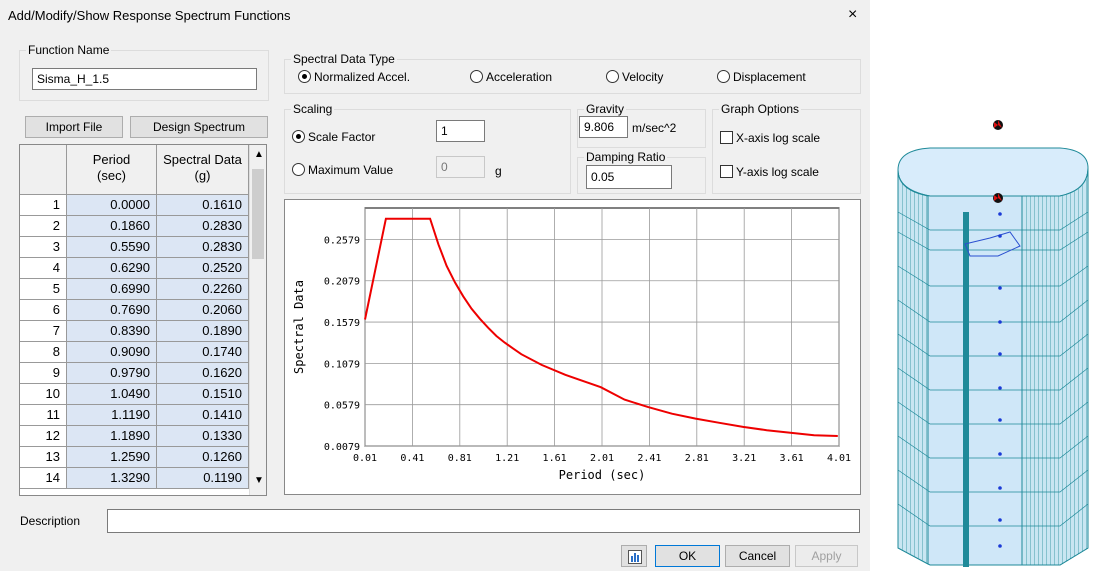 The image size is (1100, 574). I want to click on spectral-data-cell: 0.1620, so click(203, 373).